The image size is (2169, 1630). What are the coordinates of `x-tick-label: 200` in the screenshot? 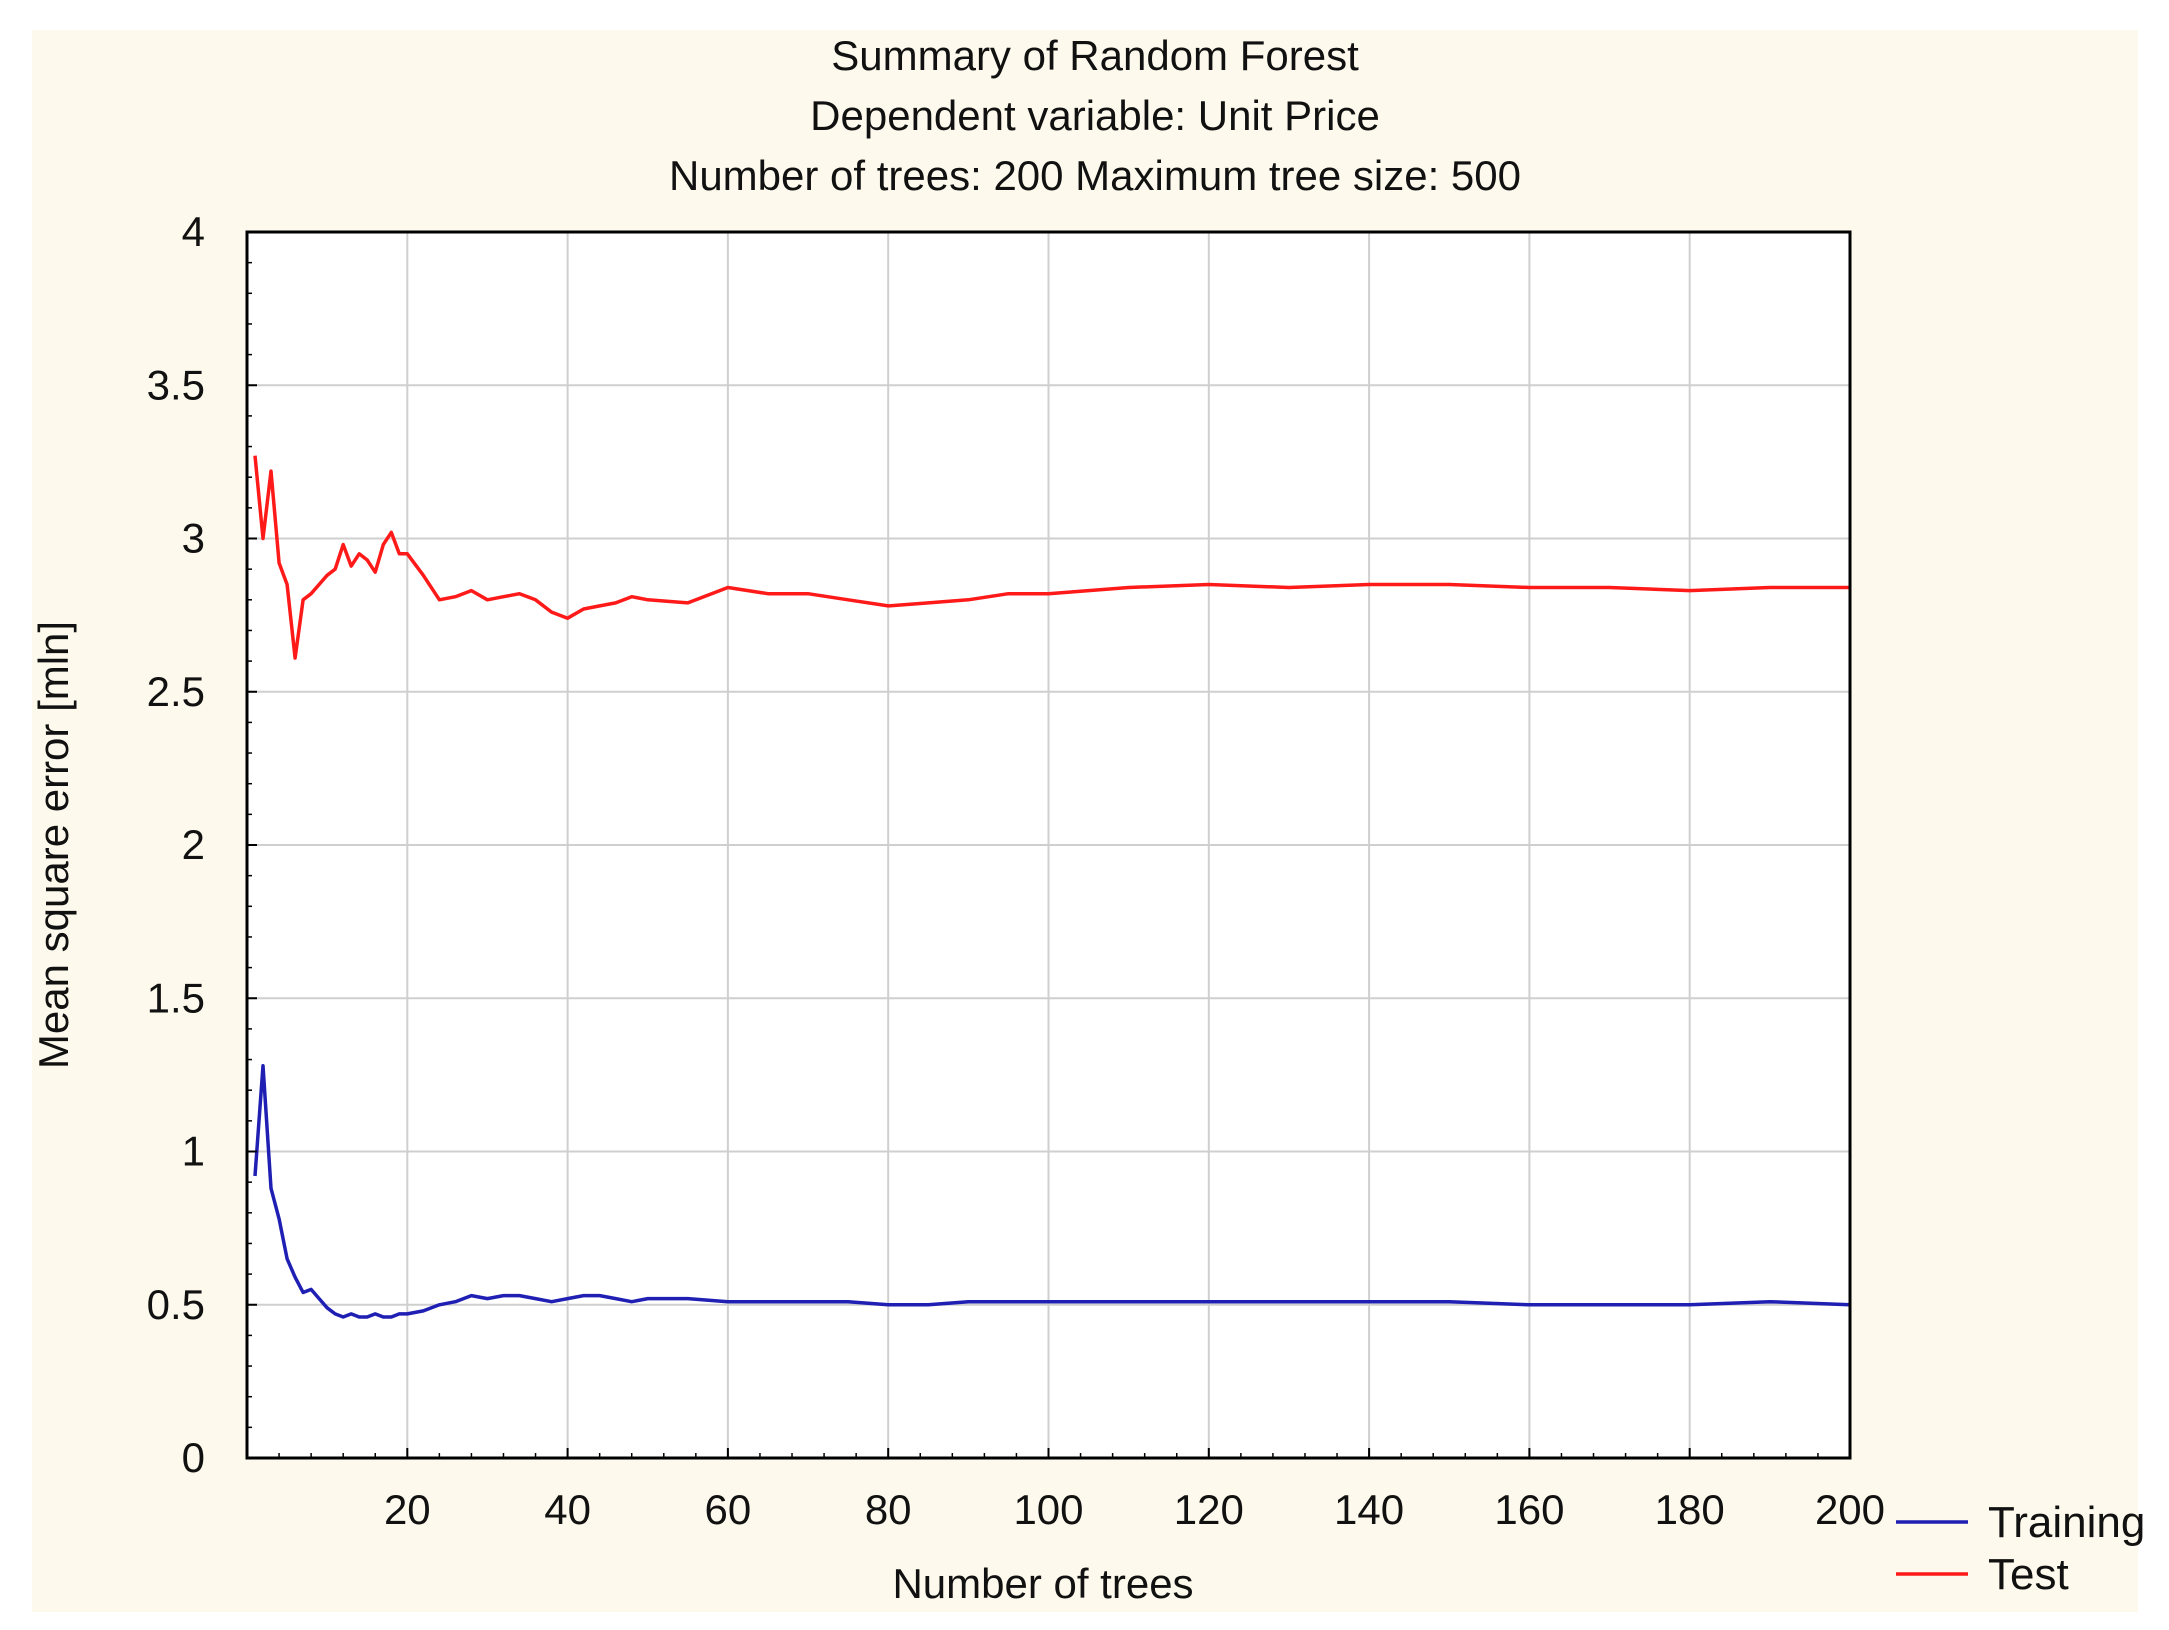 It's located at (1850, 1509).